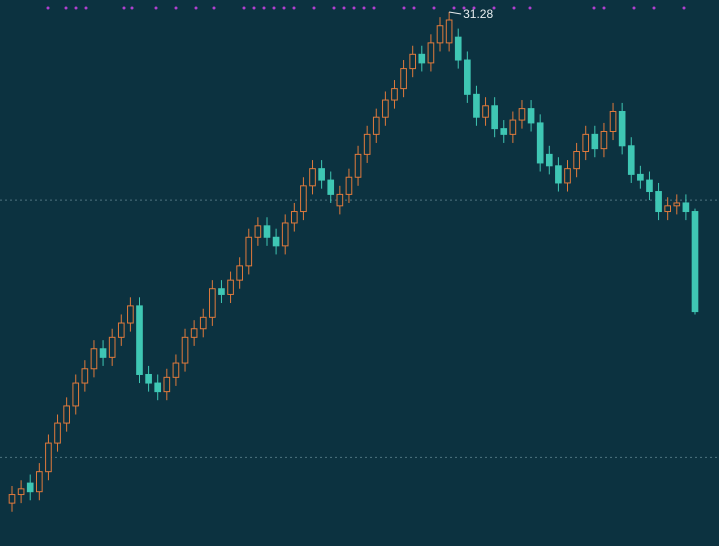 The width and height of the screenshot is (719, 546). I want to click on max-label: 31.28, so click(478, 14).